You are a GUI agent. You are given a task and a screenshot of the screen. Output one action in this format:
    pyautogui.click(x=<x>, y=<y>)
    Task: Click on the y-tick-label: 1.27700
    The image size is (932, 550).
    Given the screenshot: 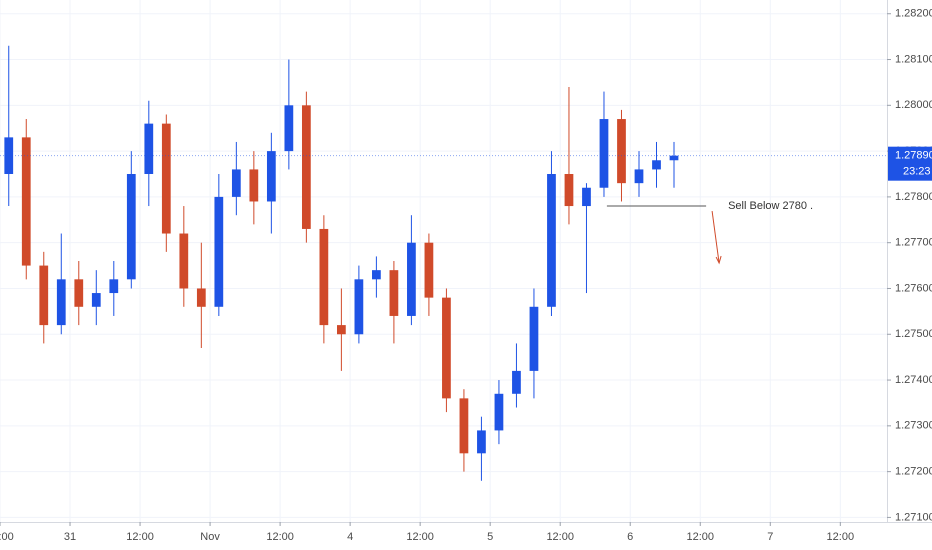 What is the action you would take?
    pyautogui.click(x=913, y=243)
    